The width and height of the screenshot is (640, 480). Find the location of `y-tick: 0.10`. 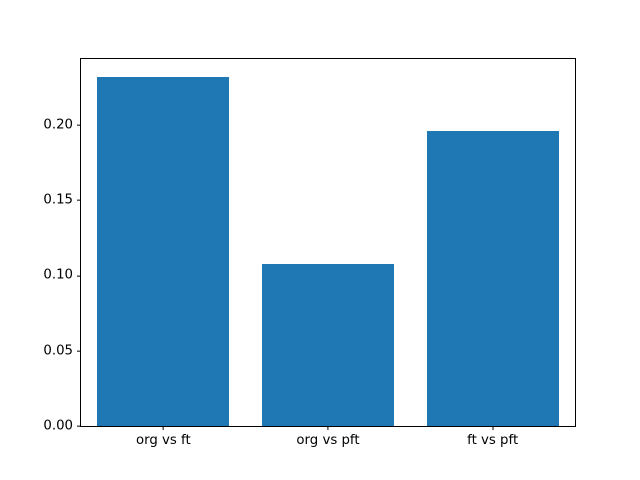

y-tick: 0.10 is located at coordinates (62, 275).